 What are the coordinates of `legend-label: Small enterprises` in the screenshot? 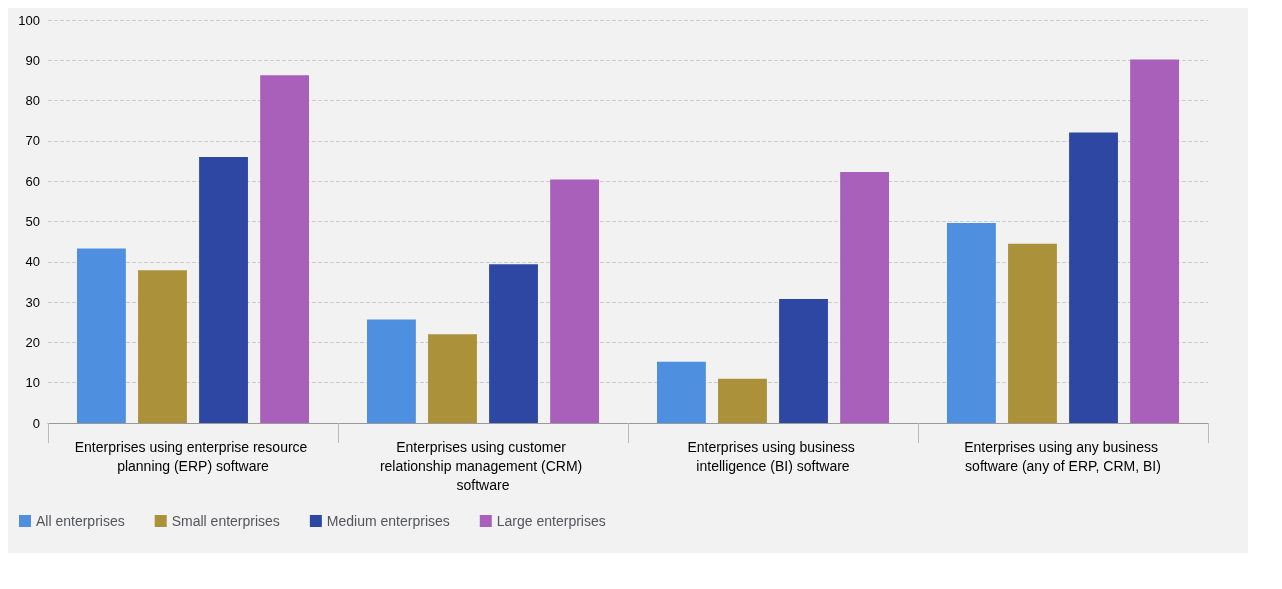 It's located at (225, 521).